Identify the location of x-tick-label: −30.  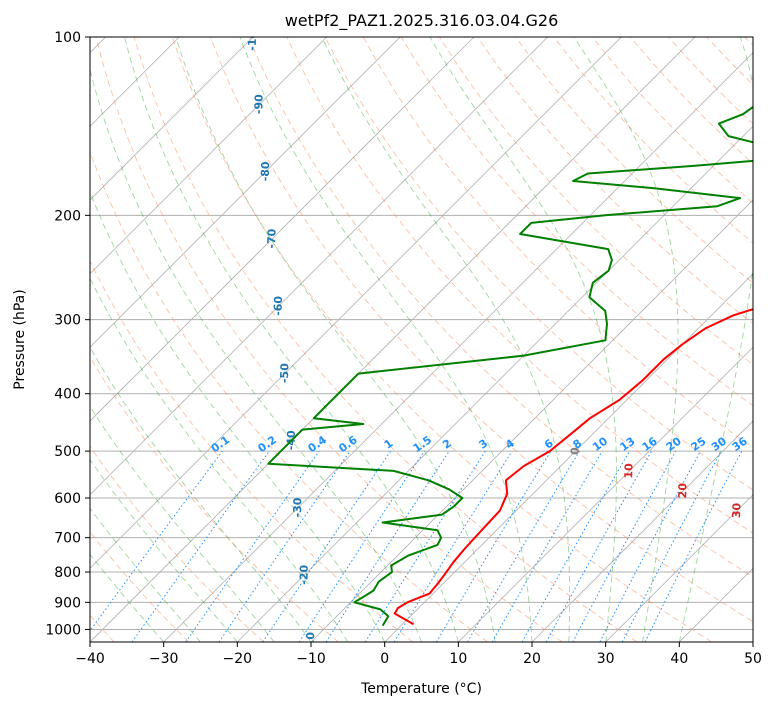
(164, 659).